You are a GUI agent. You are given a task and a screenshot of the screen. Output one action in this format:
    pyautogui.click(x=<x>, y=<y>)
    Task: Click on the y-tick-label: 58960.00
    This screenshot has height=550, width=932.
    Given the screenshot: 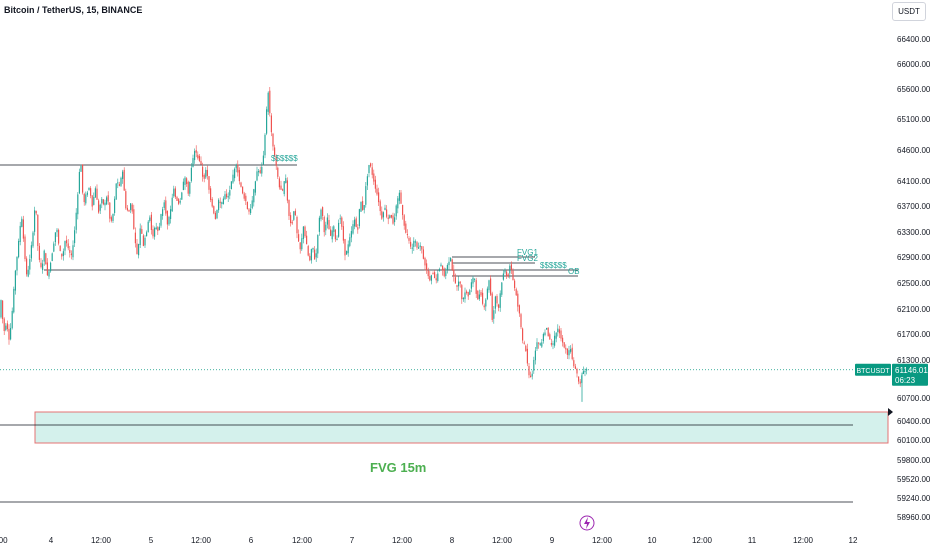 What is the action you would take?
    pyautogui.click(x=914, y=517)
    